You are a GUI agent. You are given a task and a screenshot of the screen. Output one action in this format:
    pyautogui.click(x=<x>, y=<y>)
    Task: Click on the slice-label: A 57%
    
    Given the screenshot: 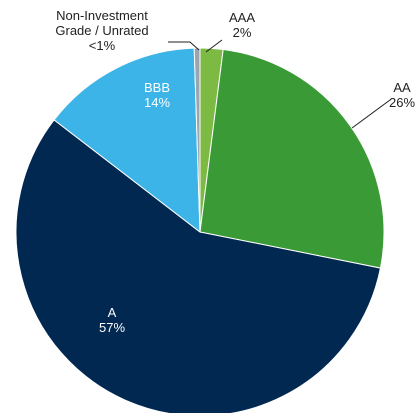 What is the action you would take?
    pyautogui.click(x=112, y=320)
    